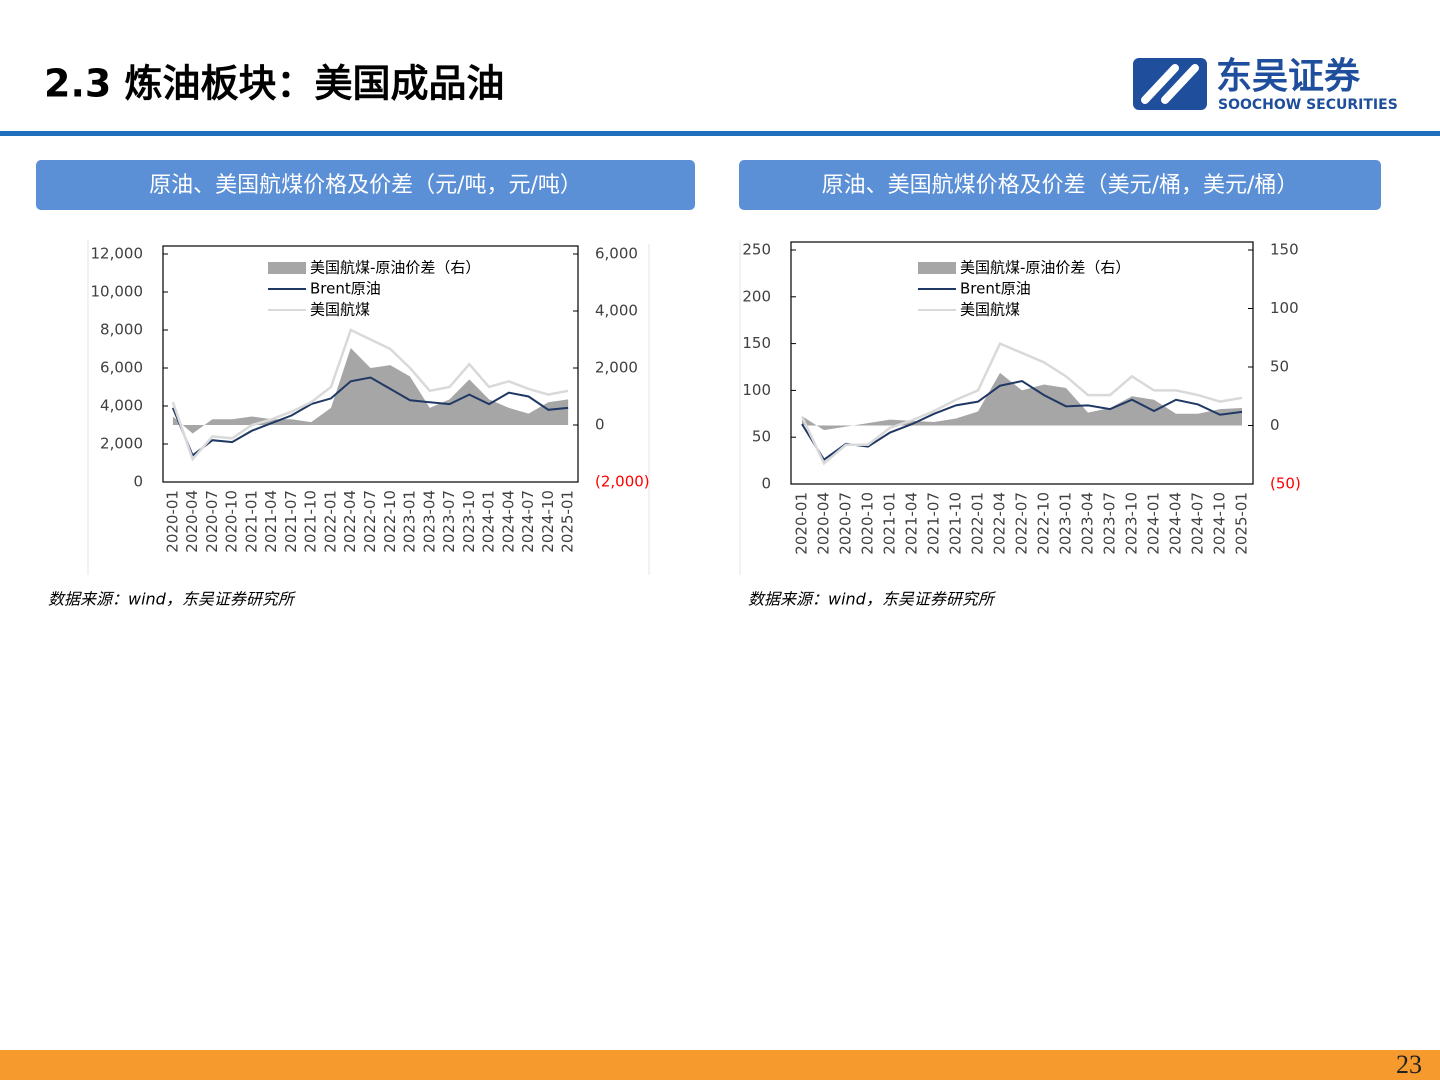 This screenshot has height=1080, width=1440. Describe the element at coordinates (622, 482) in the screenshot. I see `y2-tick-label: (2,000)` at that location.